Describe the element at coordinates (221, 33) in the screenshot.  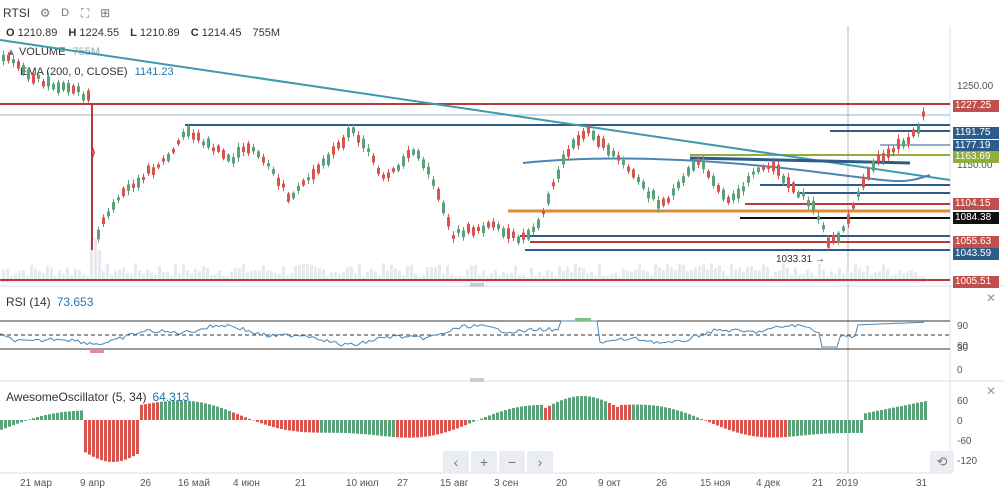
I see `close-value: 1214.45` at that location.